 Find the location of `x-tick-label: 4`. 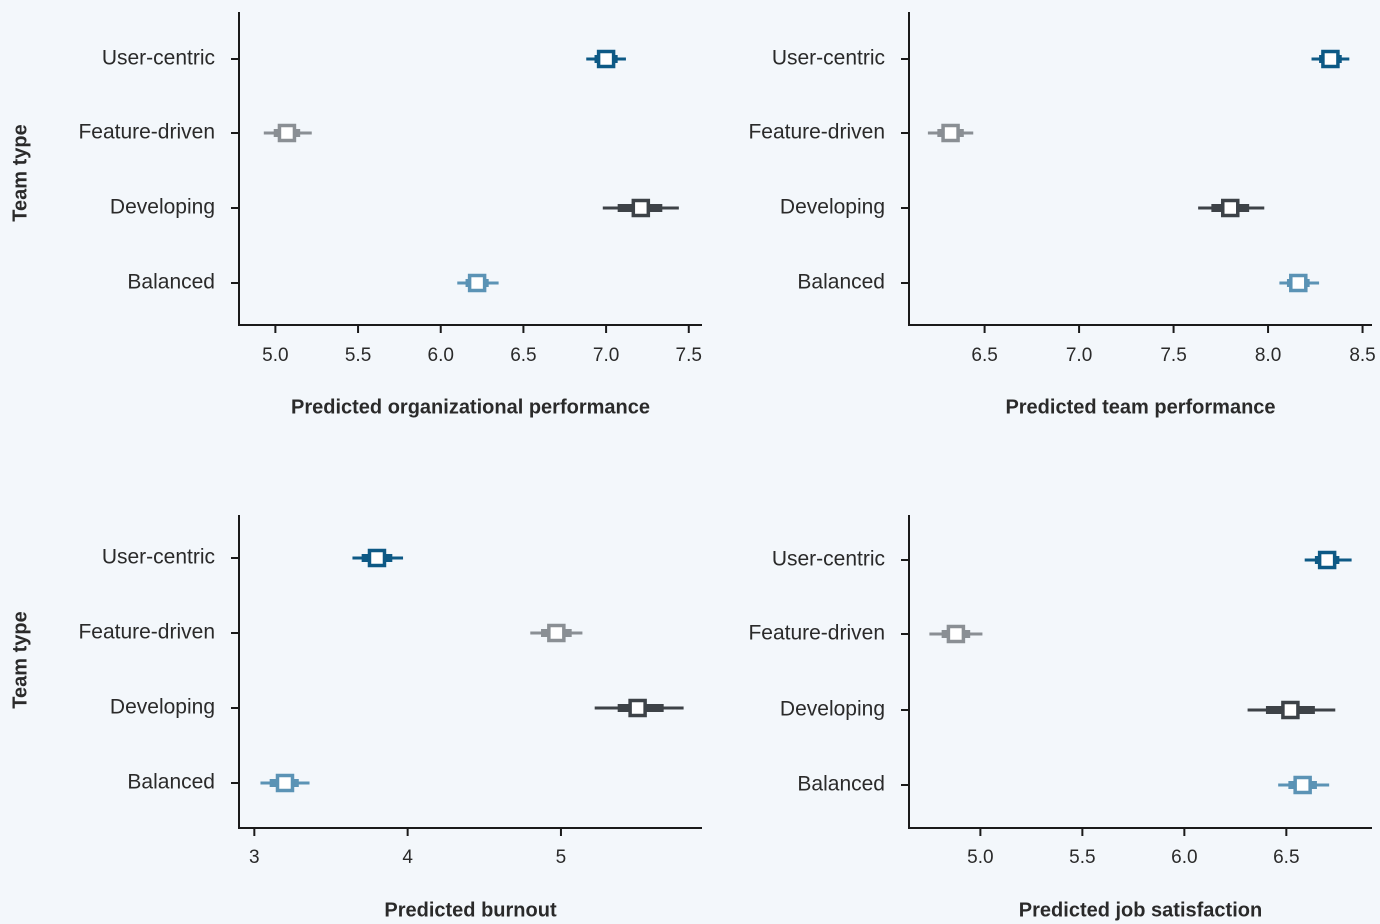

x-tick-label: 4 is located at coordinates (407, 857).